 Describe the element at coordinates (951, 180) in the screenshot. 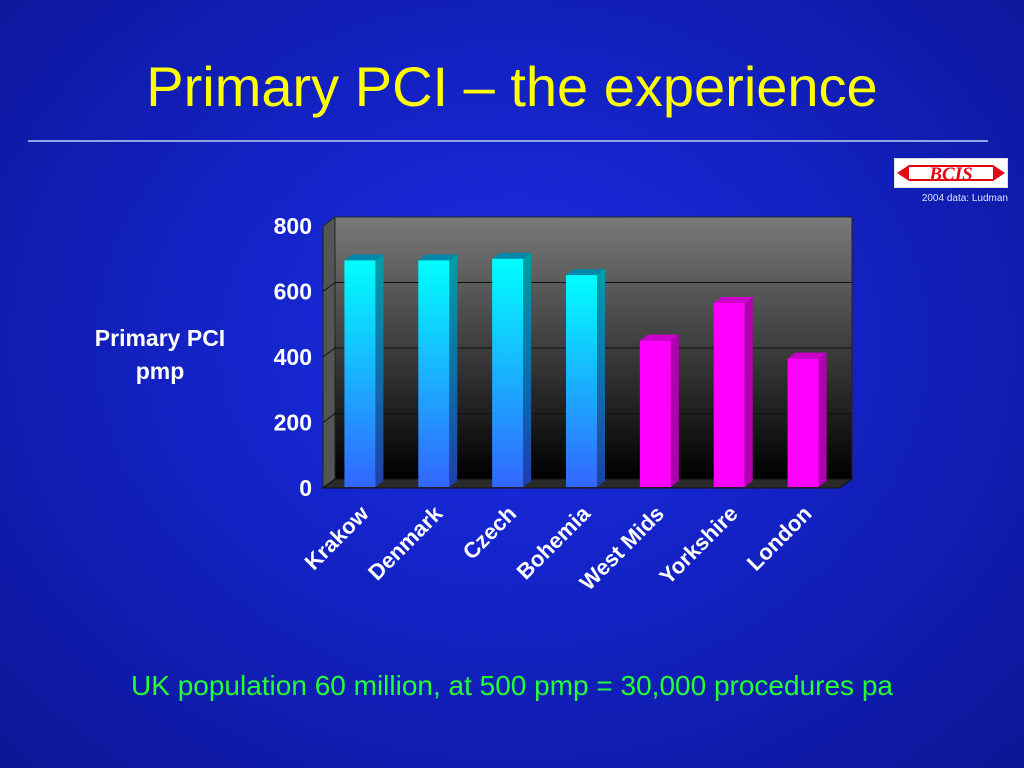

I see `logo-bottom-rule` at that location.